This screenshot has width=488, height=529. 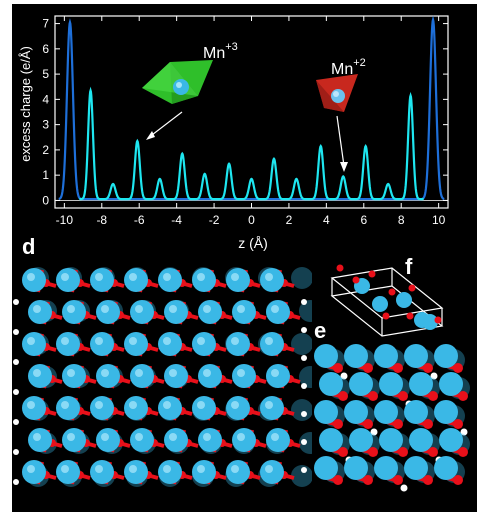 What do you see at coordinates (409, 266) in the screenshot?
I see `panel-label-f: f` at bounding box center [409, 266].